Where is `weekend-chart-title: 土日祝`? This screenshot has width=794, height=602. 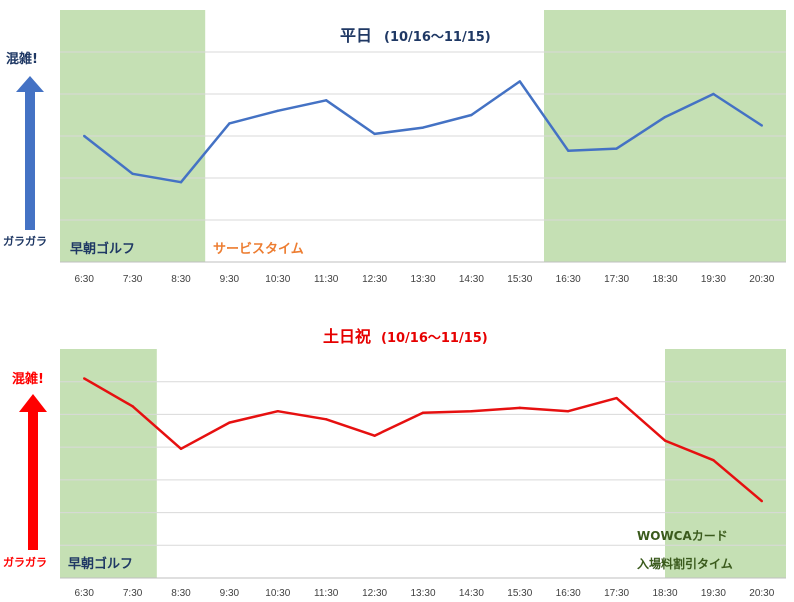
weekend-chart-title: 土日祝 is located at coordinates (347, 336).